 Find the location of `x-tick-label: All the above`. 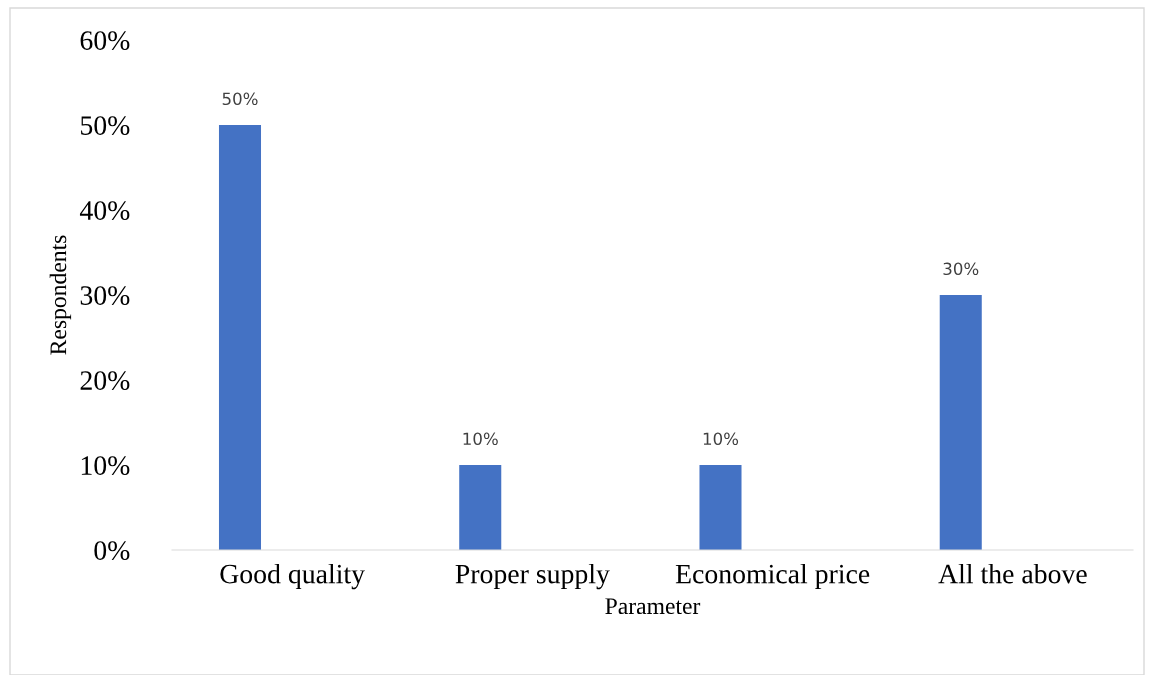

x-tick-label: All the above is located at coordinates (1012, 573).